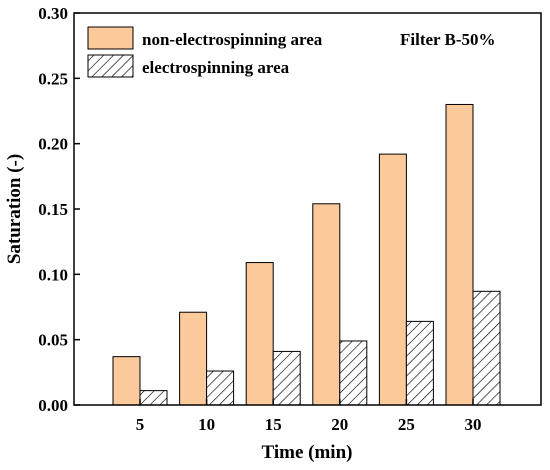  Describe the element at coordinates (473, 424) in the screenshot. I see `x-tick-label: 30` at that location.